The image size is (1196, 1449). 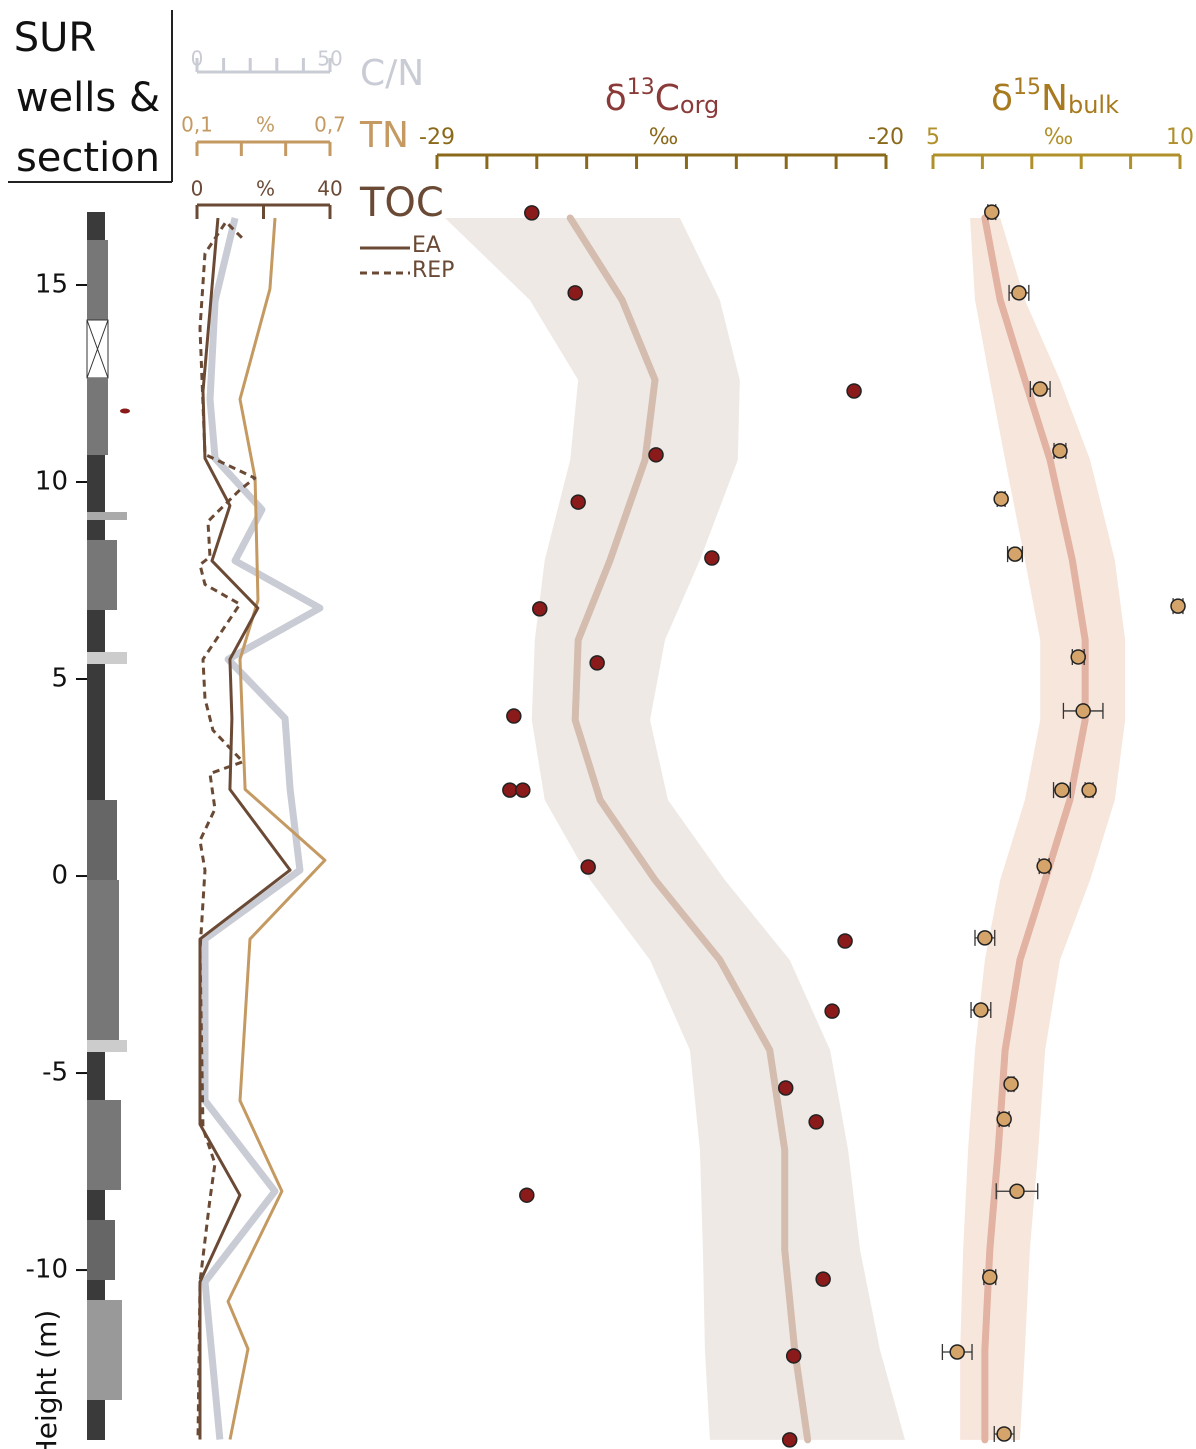 What do you see at coordinates (437, 137) in the screenshot?
I see `x-tick-label: -29` at bounding box center [437, 137].